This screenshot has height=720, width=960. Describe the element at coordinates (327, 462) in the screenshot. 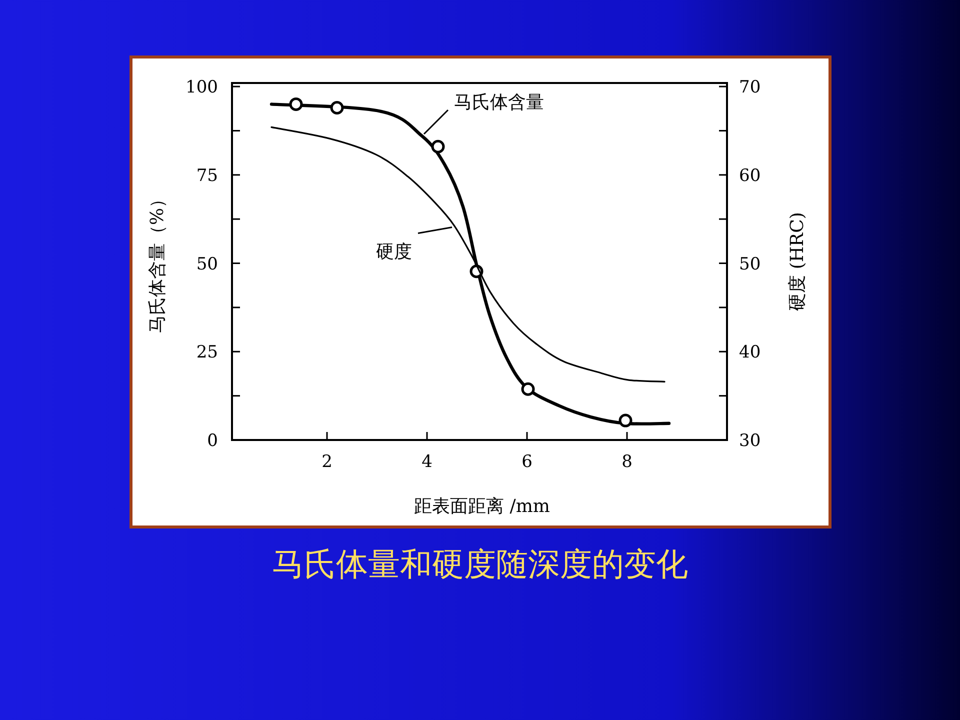

I see `x-tick-label: 2` at that location.